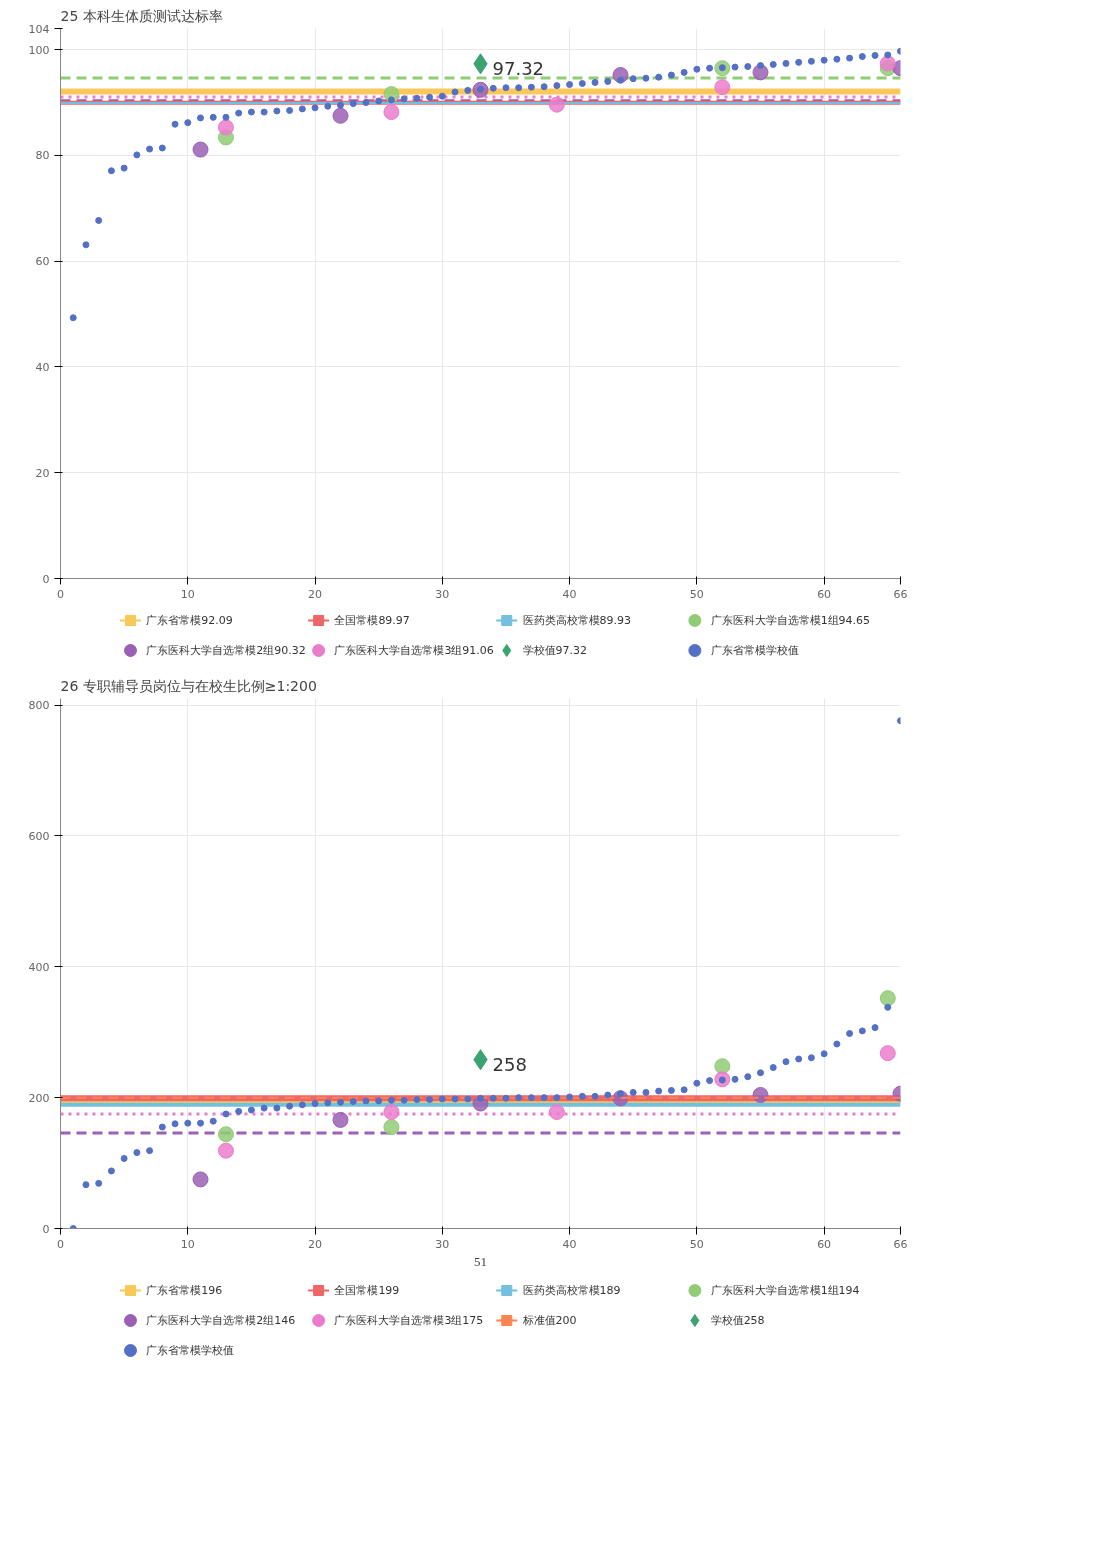 The height and width of the screenshot is (1559, 1102). What do you see at coordinates (39, 1098) in the screenshot?
I see `y-tick-label: 200` at bounding box center [39, 1098].